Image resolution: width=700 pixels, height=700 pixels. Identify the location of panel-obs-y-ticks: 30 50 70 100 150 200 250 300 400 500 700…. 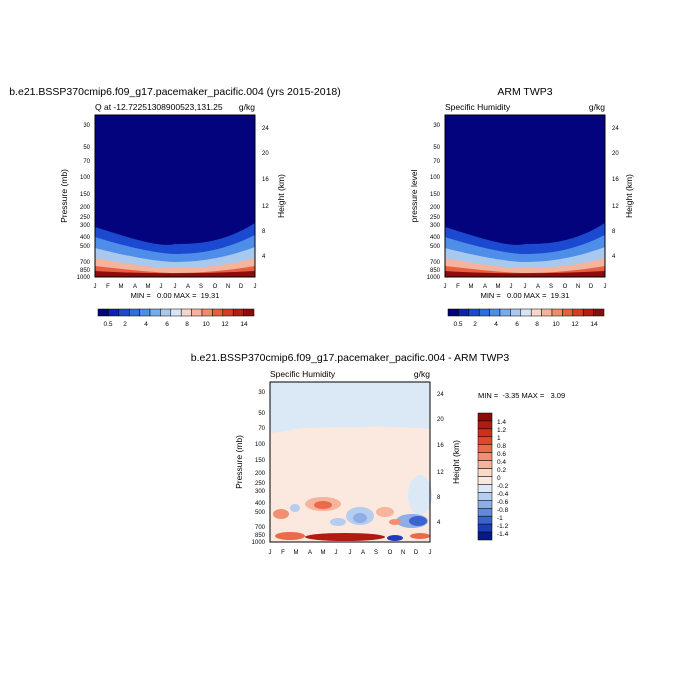
(434, 202).